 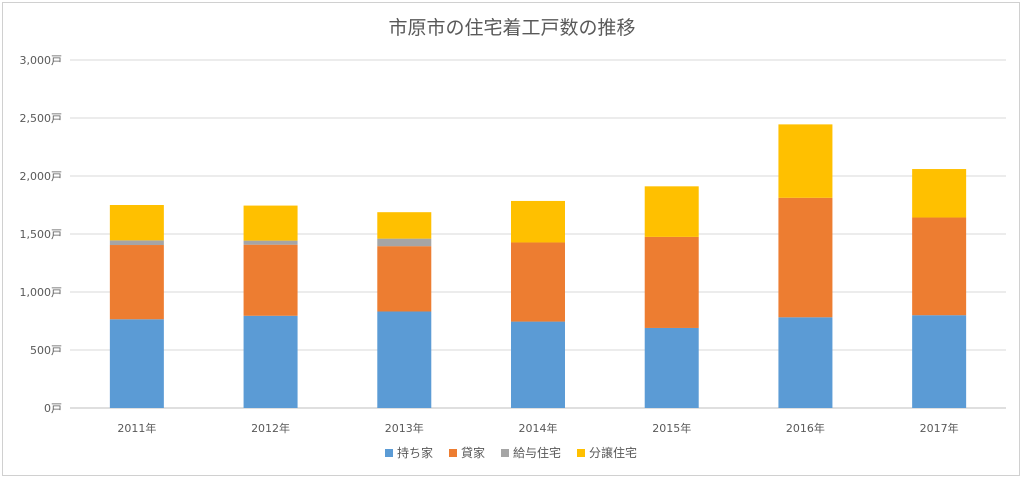 What do you see at coordinates (53, 408) in the screenshot?
I see `y-tick-label: 0戸` at bounding box center [53, 408].